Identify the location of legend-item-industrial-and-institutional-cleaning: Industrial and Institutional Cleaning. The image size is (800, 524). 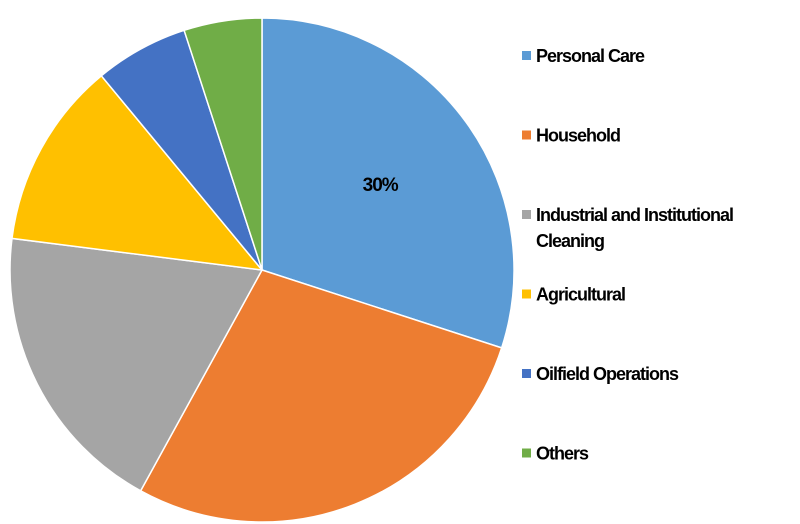
(628, 228).